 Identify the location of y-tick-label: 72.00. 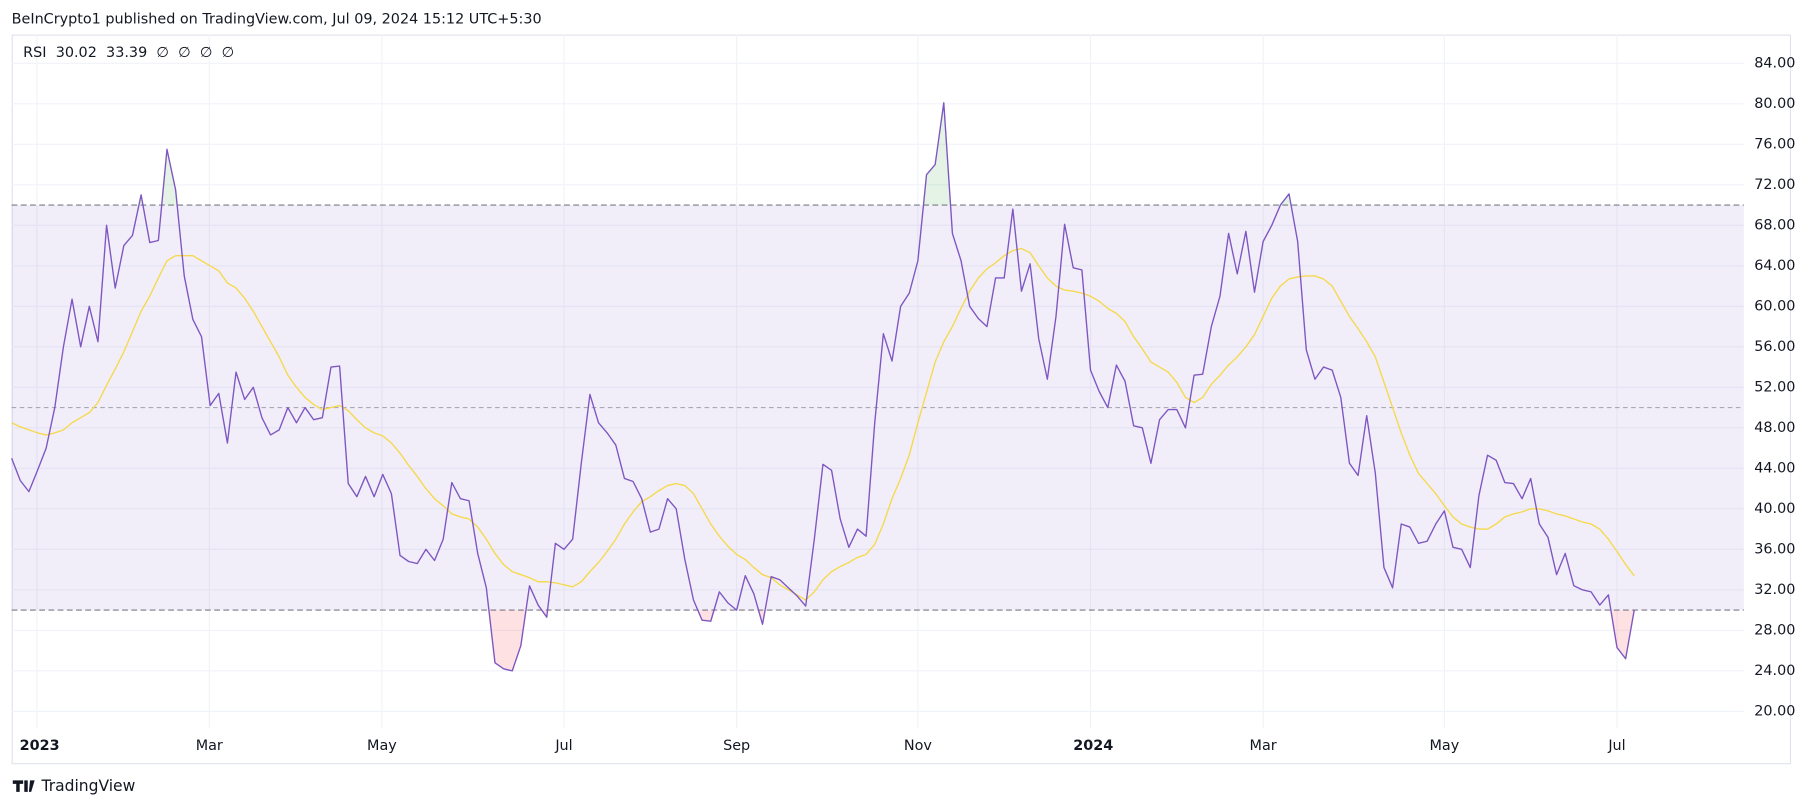
(1774, 185).